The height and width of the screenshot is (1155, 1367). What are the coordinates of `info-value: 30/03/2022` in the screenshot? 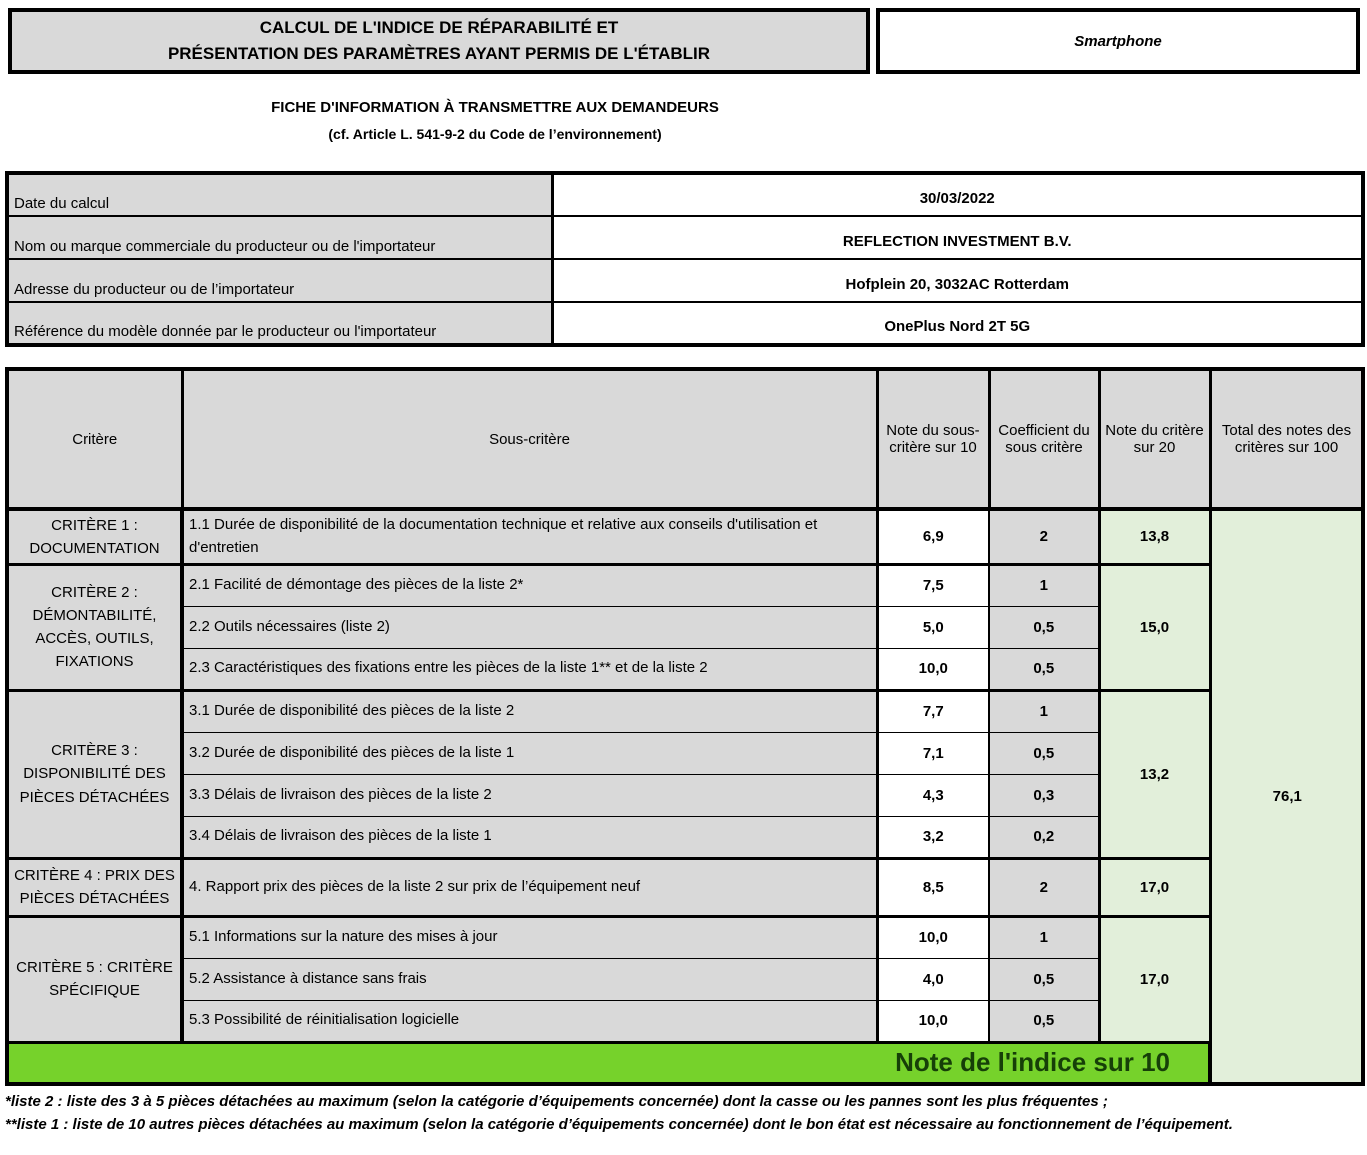 It's located at (957, 194).